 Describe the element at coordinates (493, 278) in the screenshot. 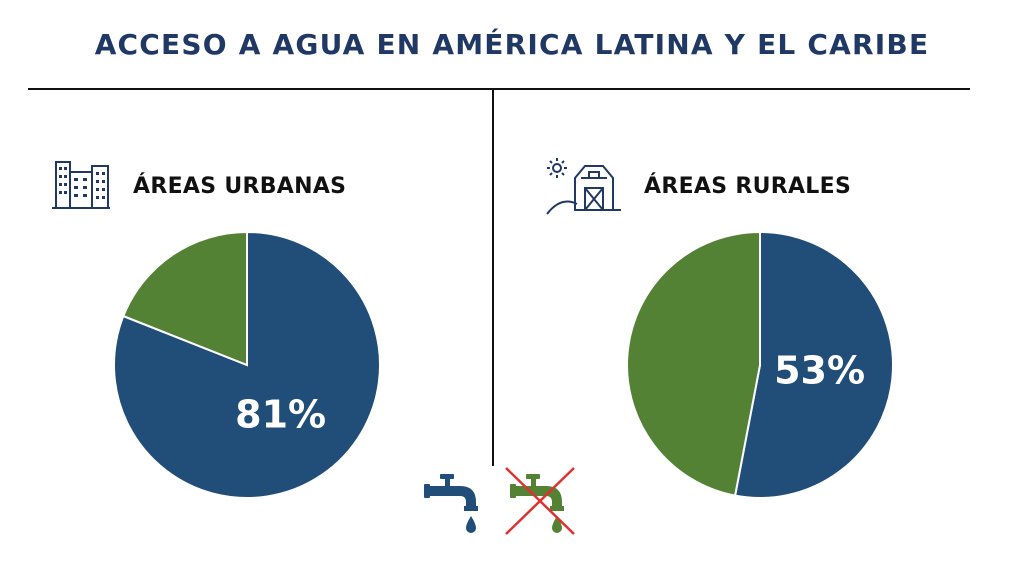

I see `section-divider` at that location.